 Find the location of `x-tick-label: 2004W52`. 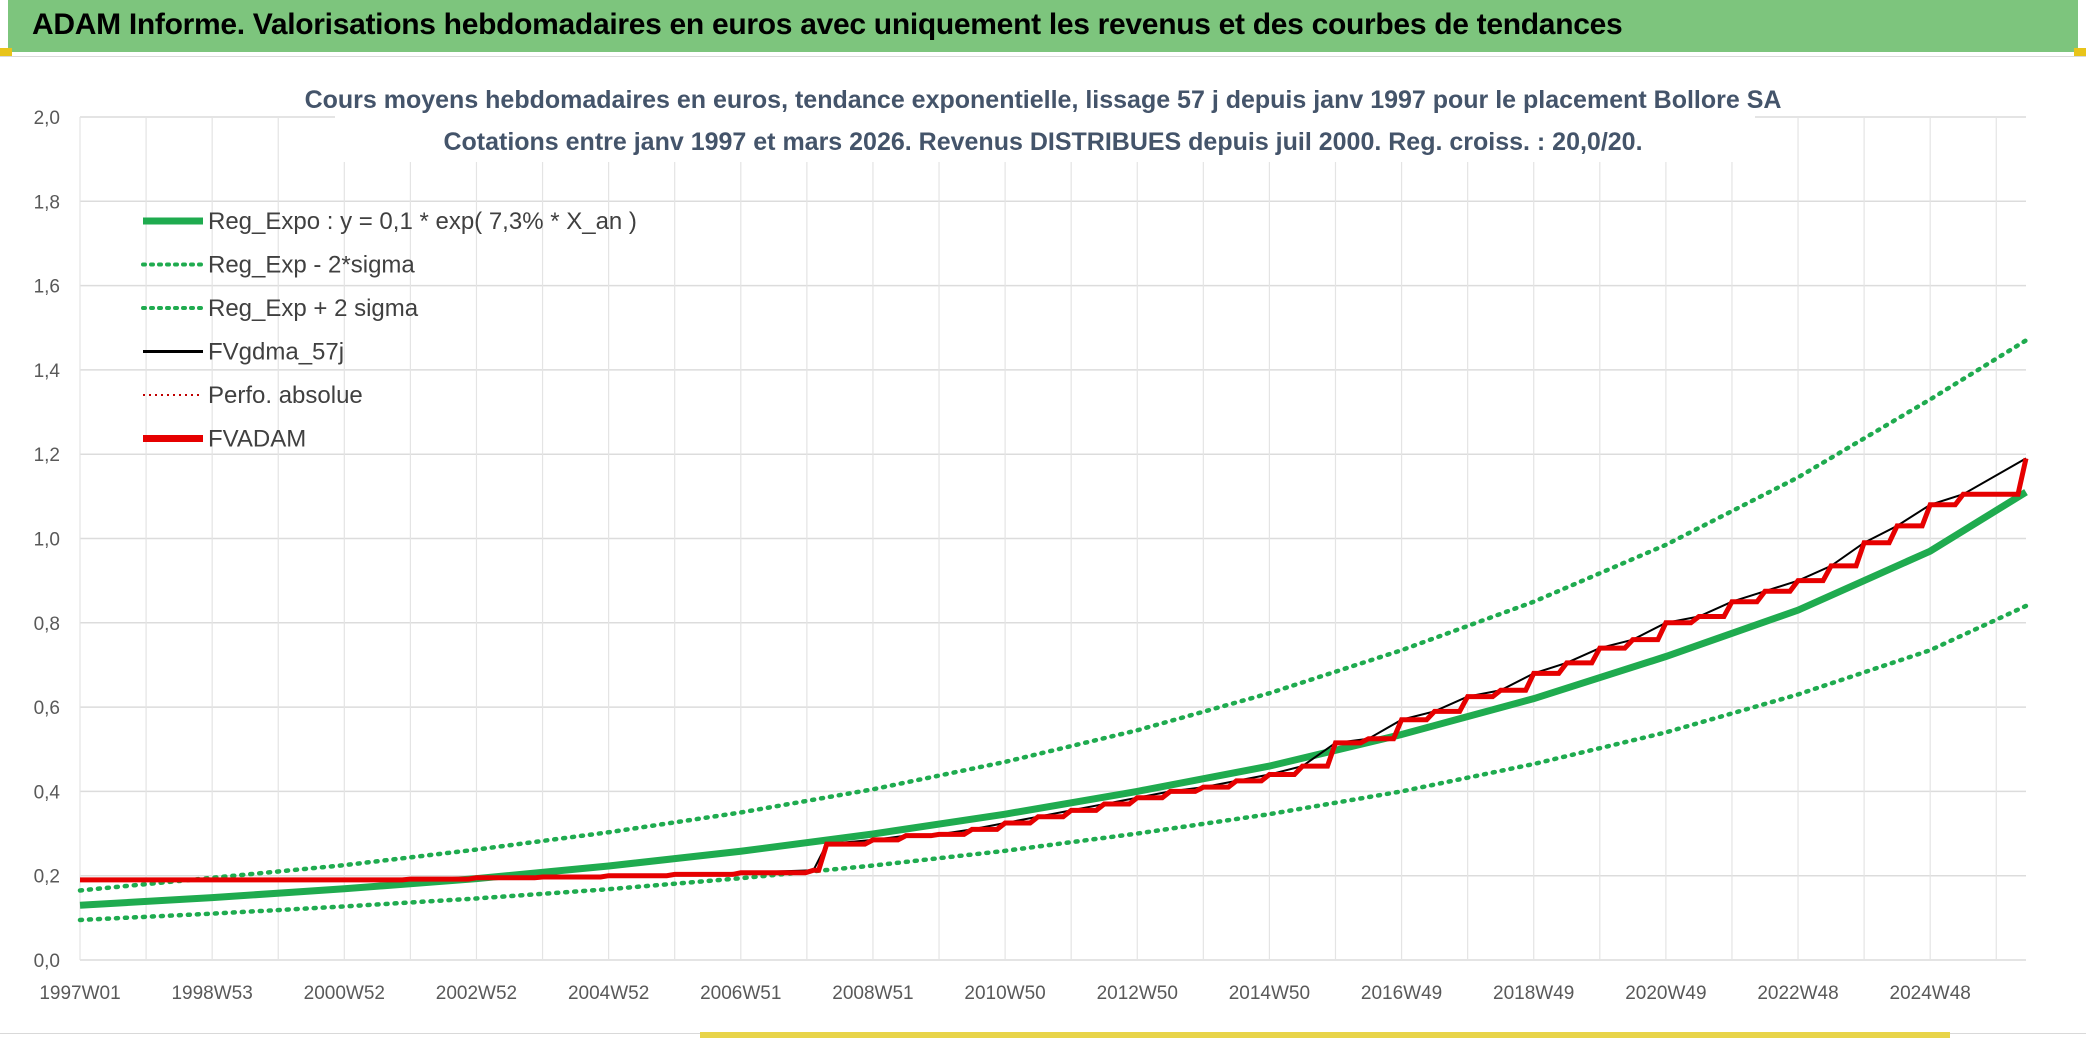

x-tick-label: 2004W52 is located at coordinates (608, 993).